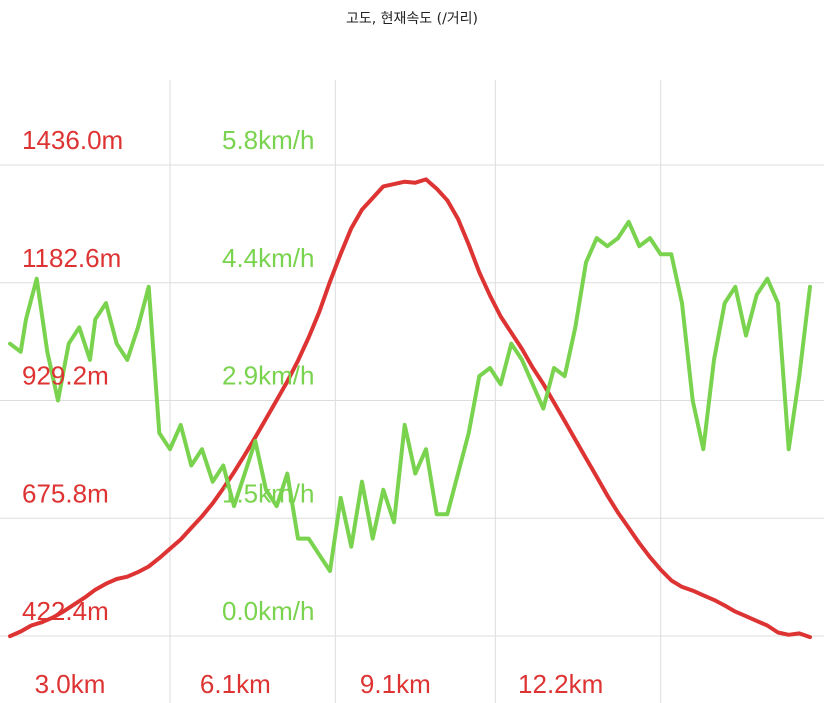 The width and height of the screenshot is (824, 703). What do you see at coordinates (65, 611) in the screenshot?
I see `altitude-axis-tick-label: 422.4m` at bounding box center [65, 611].